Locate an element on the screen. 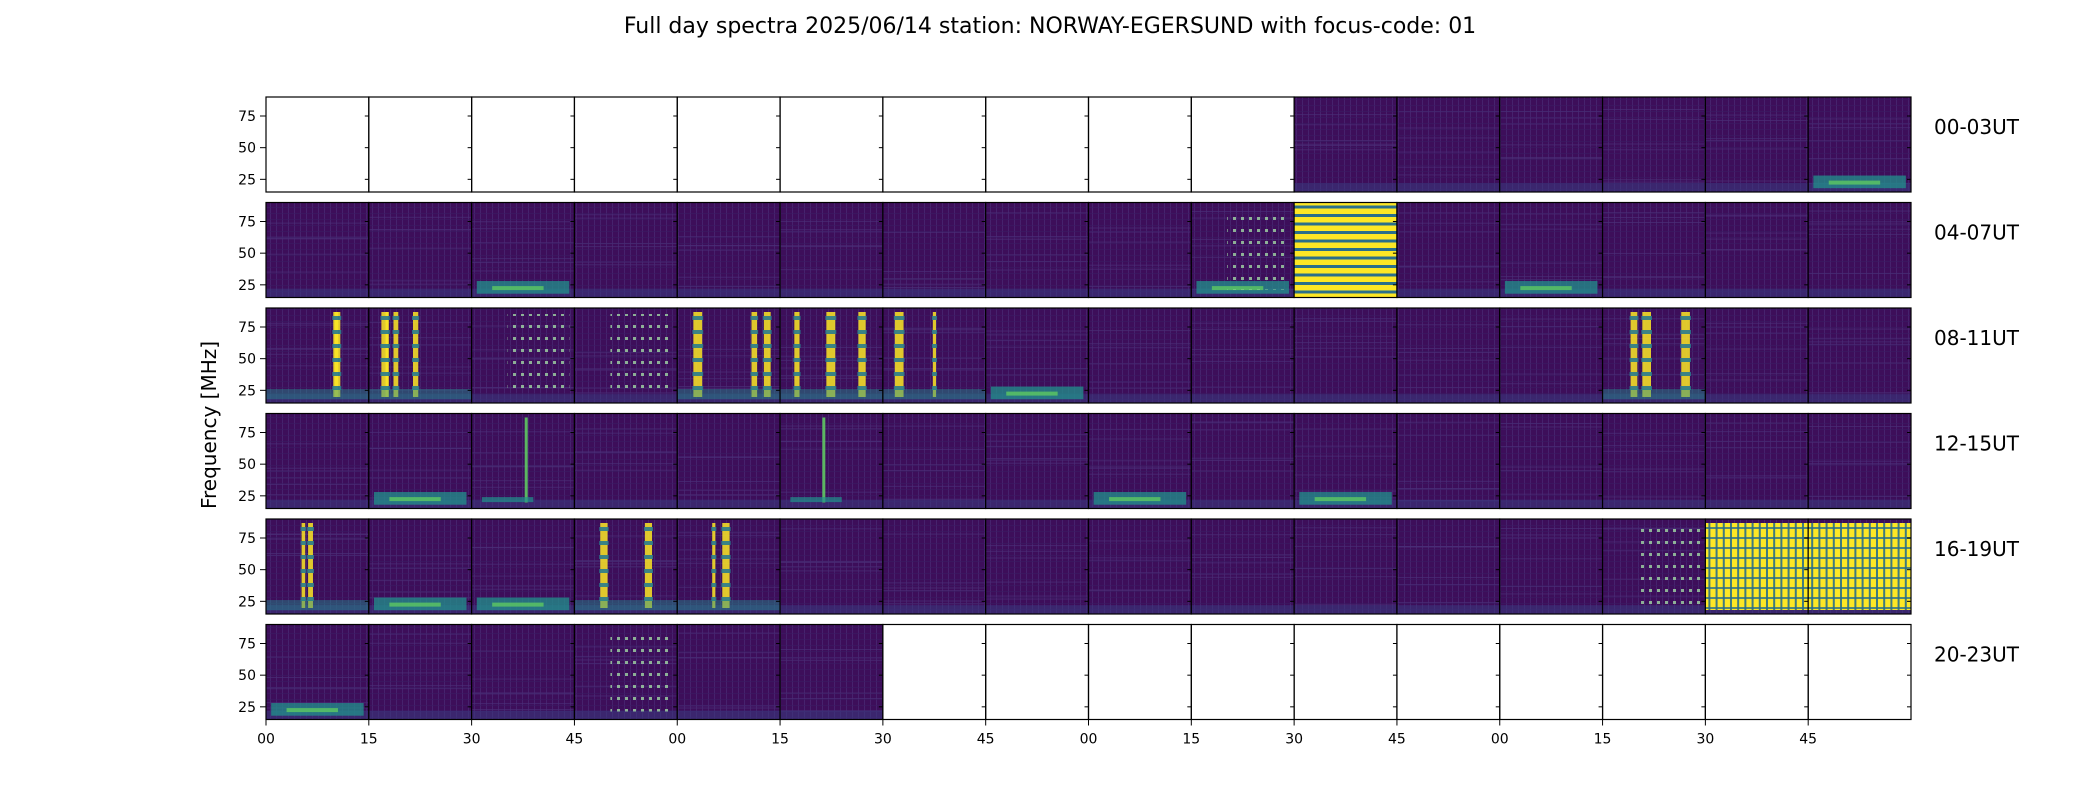  spectra-row: 75 50 25 12-15UT is located at coordinates (1129, 461).